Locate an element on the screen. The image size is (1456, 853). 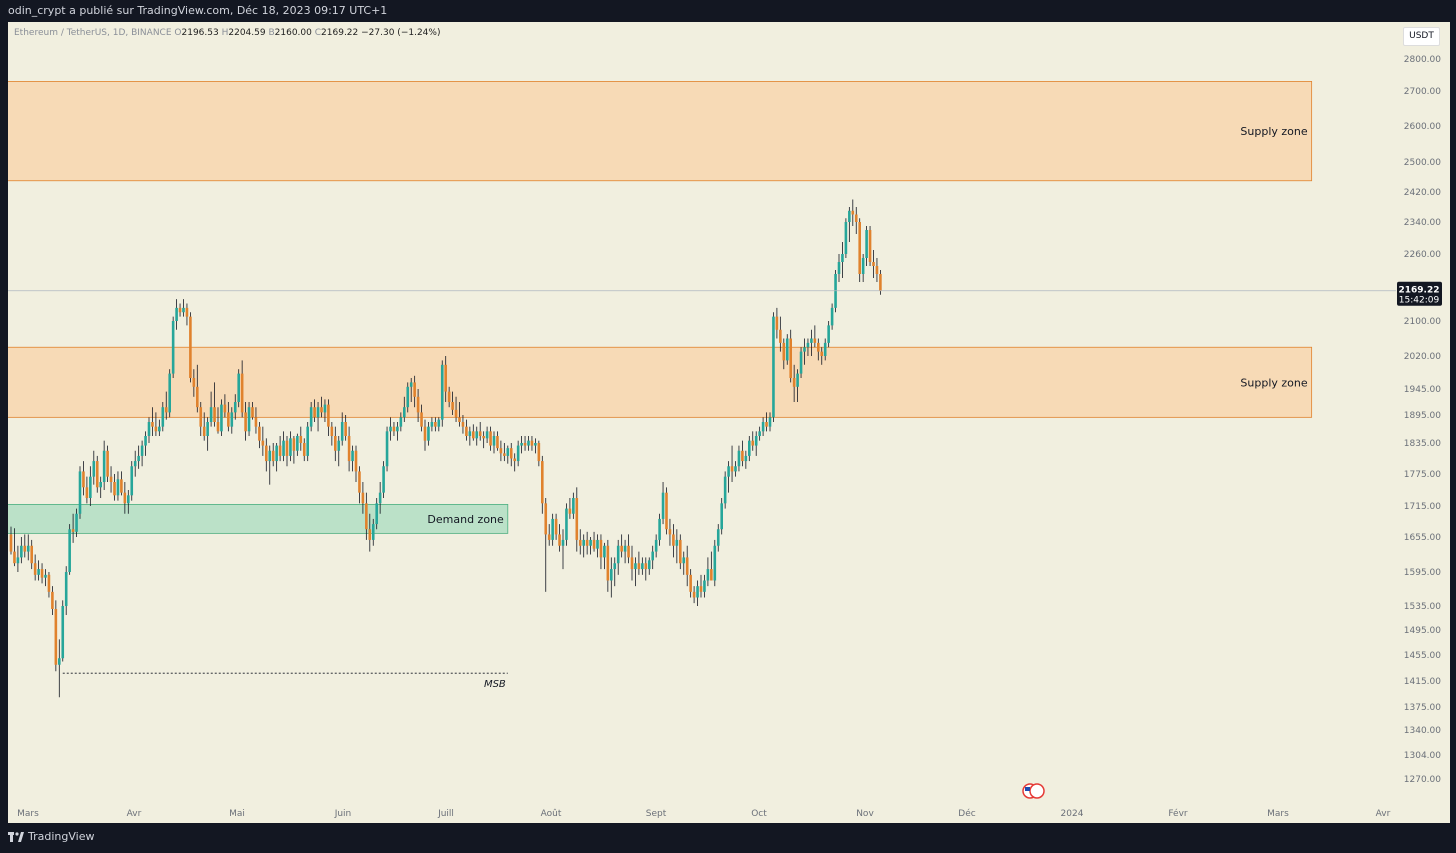
currency-button: USDT is located at coordinates (1421, 36).